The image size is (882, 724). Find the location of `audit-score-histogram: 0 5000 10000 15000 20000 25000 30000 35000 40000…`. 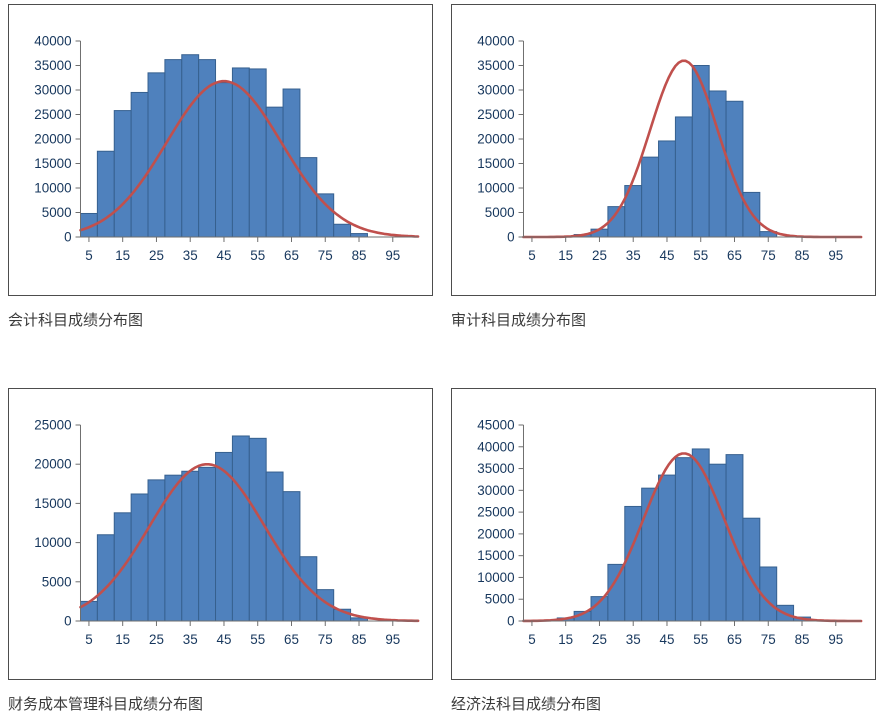

audit-score-histogram: 0 5000 10000 15000 20000 25000 30000 35000 40000… is located at coordinates (670, 148).